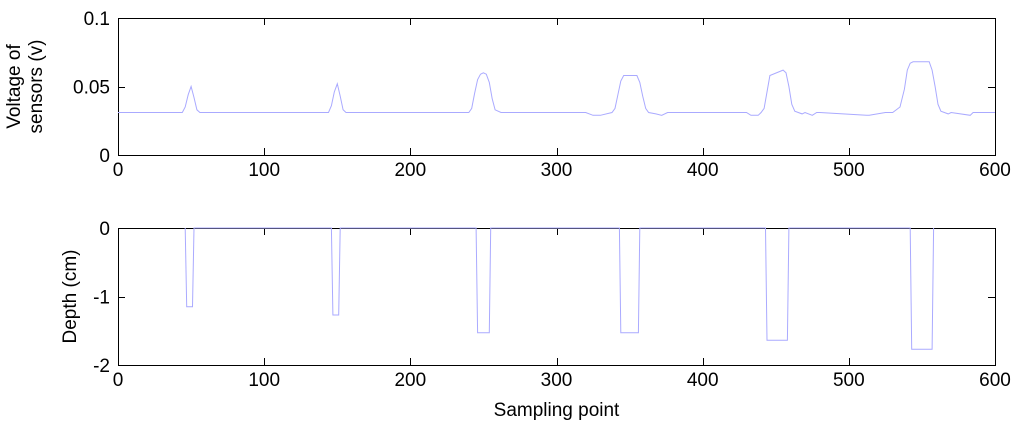  I want to click on y-tick-label: 0.05, so click(91, 88).